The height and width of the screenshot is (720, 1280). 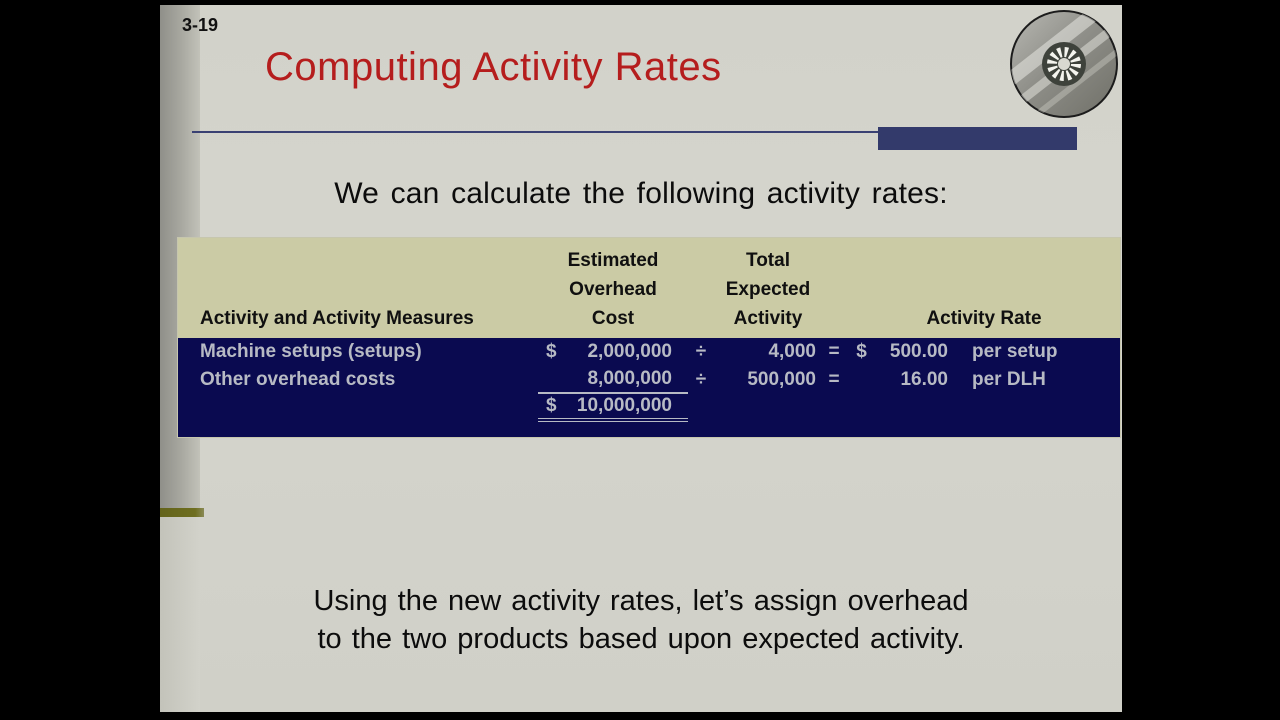 What do you see at coordinates (624, 405) in the screenshot?
I see `total-amount-value: 10,000,000` at bounding box center [624, 405].